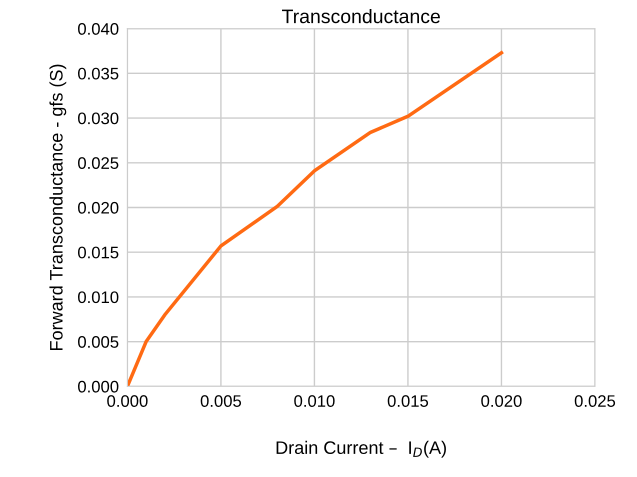  Describe the element at coordinates (98, 297) in the screenshot. I see `y-tick-label: 0.010` at that location.